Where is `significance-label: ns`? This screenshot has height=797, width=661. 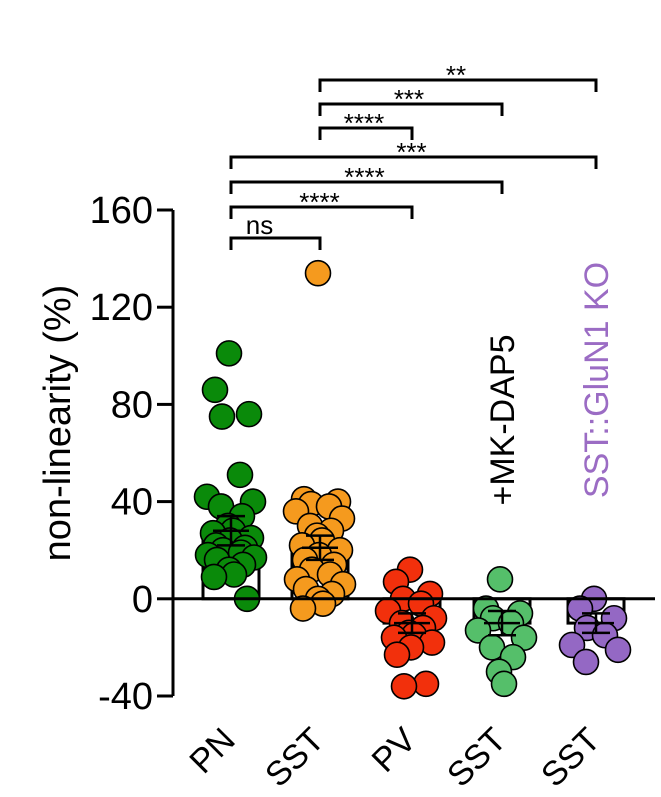
significance-label: ns is located at coordinates (259, 225).